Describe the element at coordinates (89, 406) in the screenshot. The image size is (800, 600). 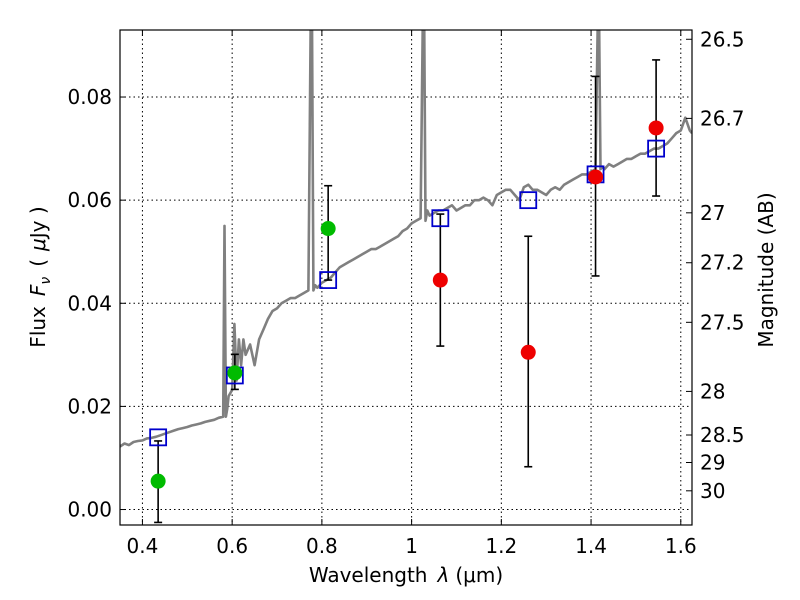
I see `y-tick-label: 0.02` at that location.